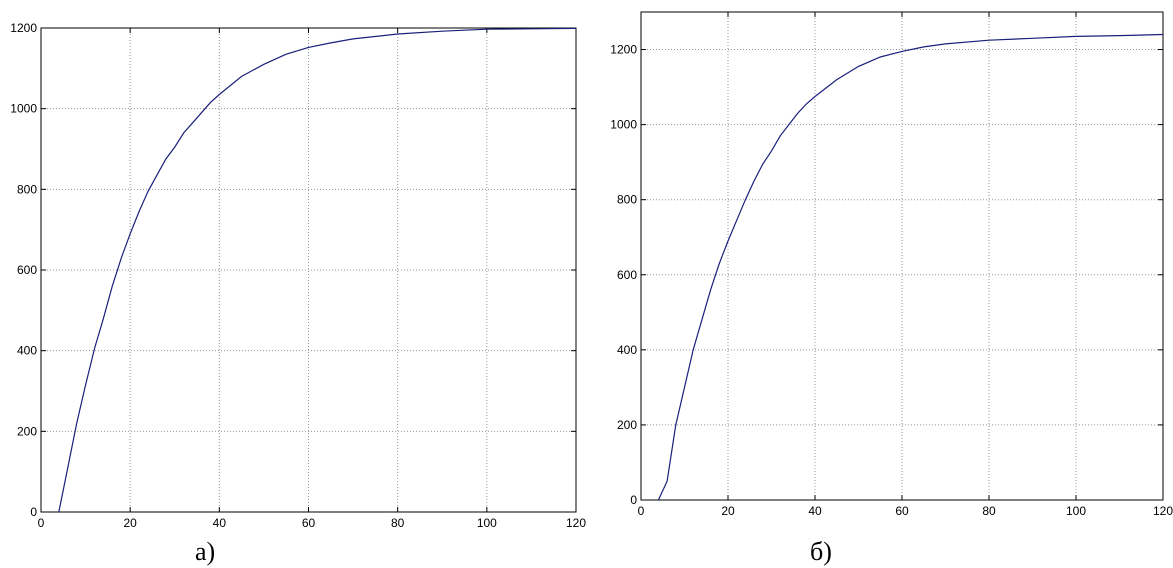  What do you see at coordinates (205, 551) in the screenshot?
I see `chart-caption: а)` at bounding box center [205, 551].